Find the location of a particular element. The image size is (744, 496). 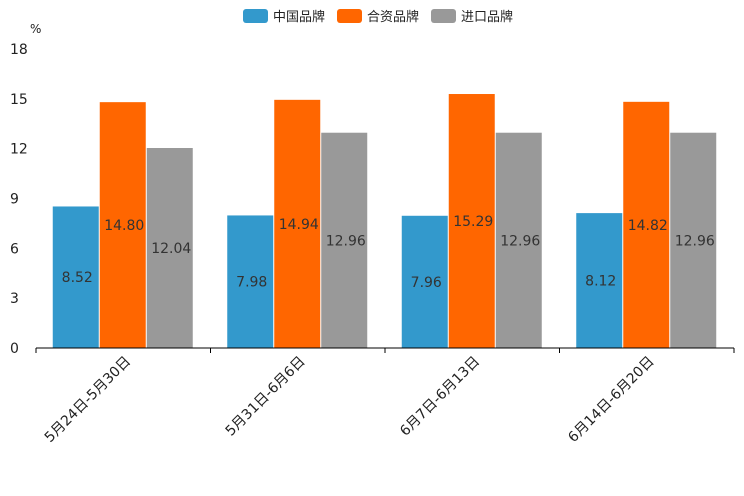

data-label: 14.80 is located at coordinates (124, 226).